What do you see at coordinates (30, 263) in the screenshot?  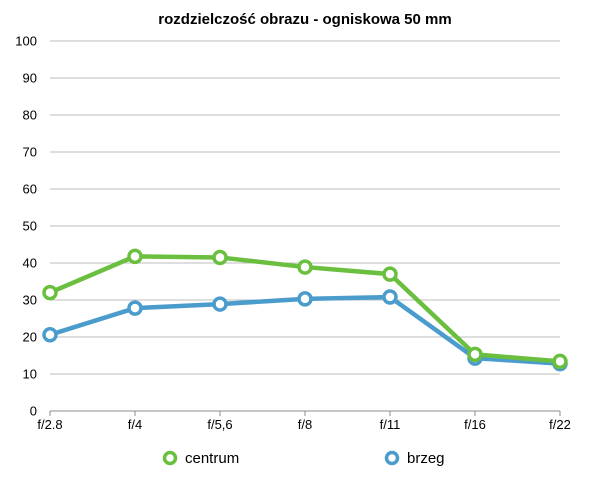 I see `y-tick-label: 40` at bounding box center [30, 263].